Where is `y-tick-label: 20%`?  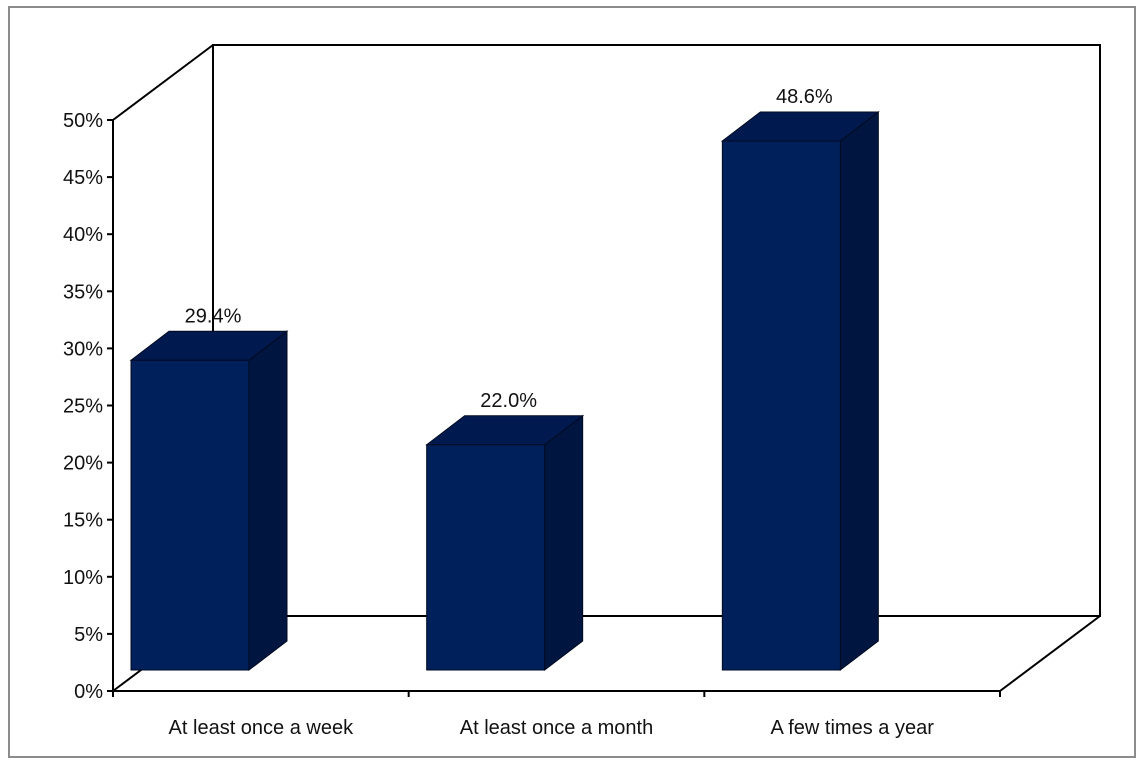
y-tick-label: 20% is located at coordinates (83, 464).